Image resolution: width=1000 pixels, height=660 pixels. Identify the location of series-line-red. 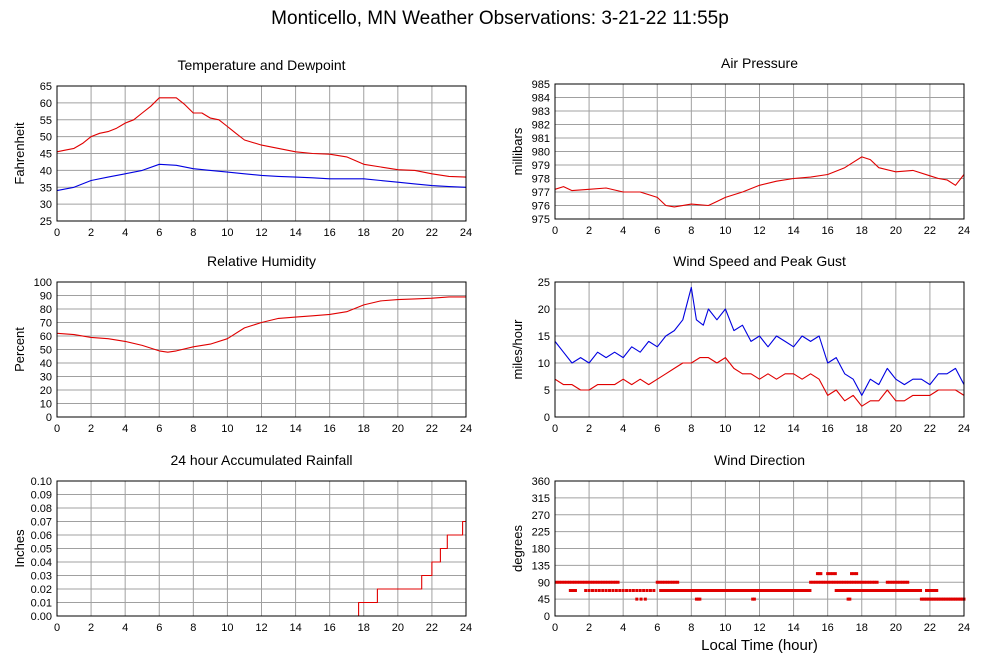
(759, 382).